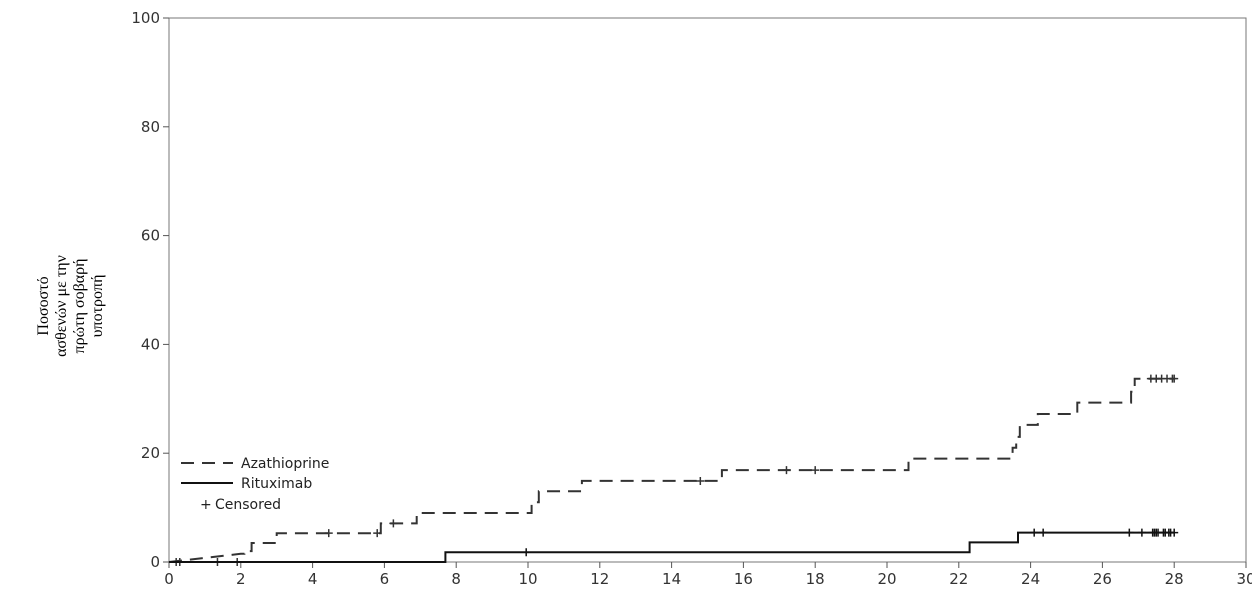  What do you see at coordinates (815, 579) in the screenshot?
I see `x-tick-label: 18` at bounding box center [815, 579].